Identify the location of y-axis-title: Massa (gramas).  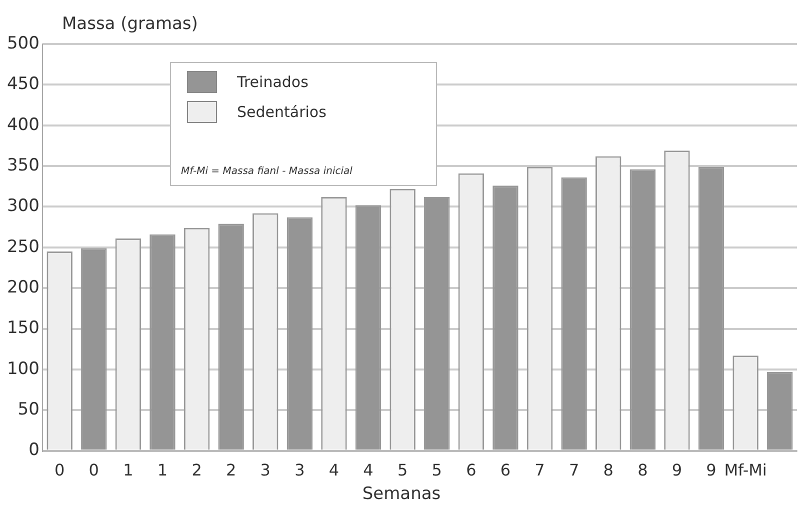
(130, 24).